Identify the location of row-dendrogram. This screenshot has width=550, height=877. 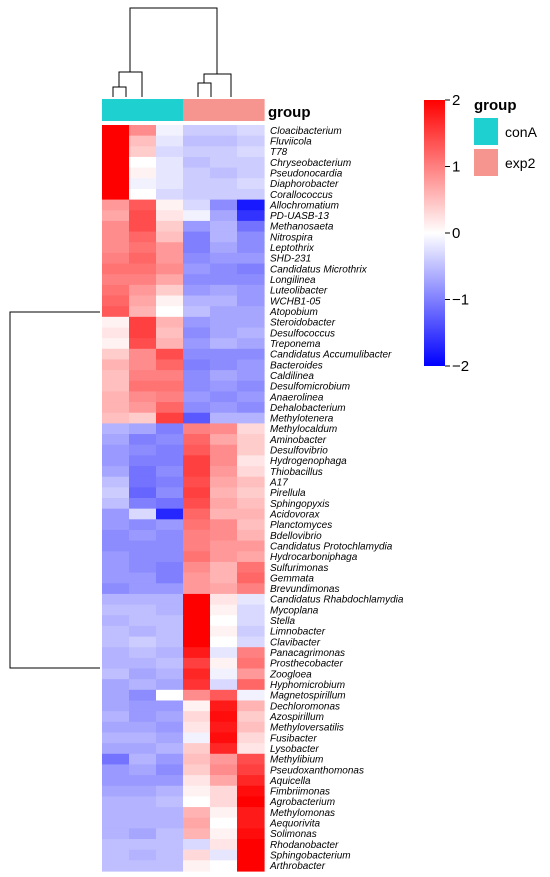
(54, 490).